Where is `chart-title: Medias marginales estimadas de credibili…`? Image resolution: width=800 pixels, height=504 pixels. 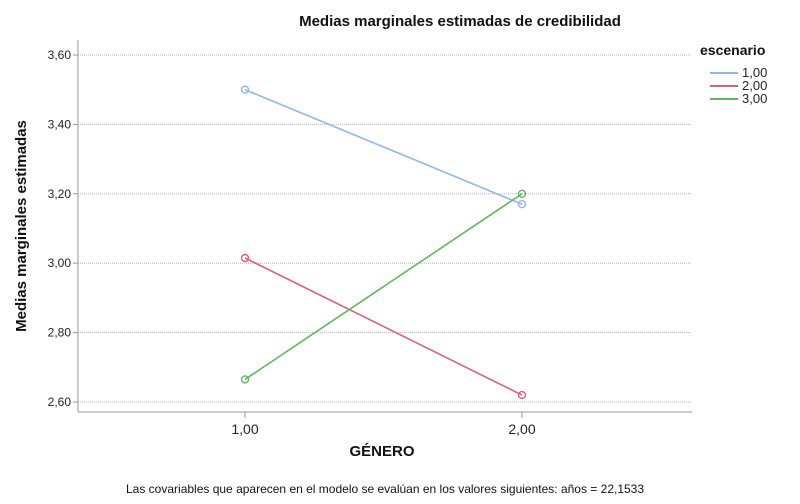
chart-title: Medias marginales estimadas de credibili… is located at coordinates (460, 21).